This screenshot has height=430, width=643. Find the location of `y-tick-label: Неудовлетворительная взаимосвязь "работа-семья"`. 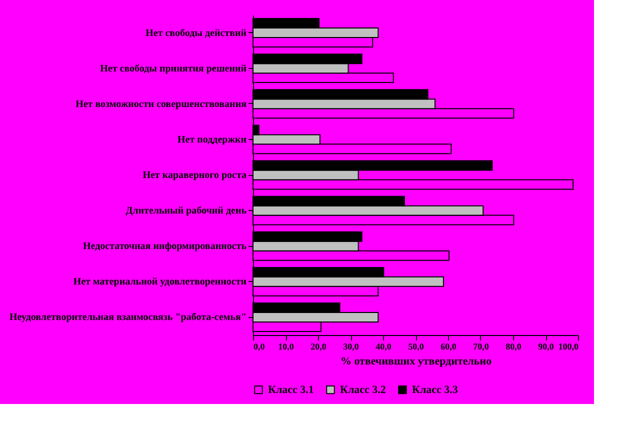

y-tick-label: Неудовлетворительная взаимосвязь "работа-семья" is located at coordinates (127, 318).